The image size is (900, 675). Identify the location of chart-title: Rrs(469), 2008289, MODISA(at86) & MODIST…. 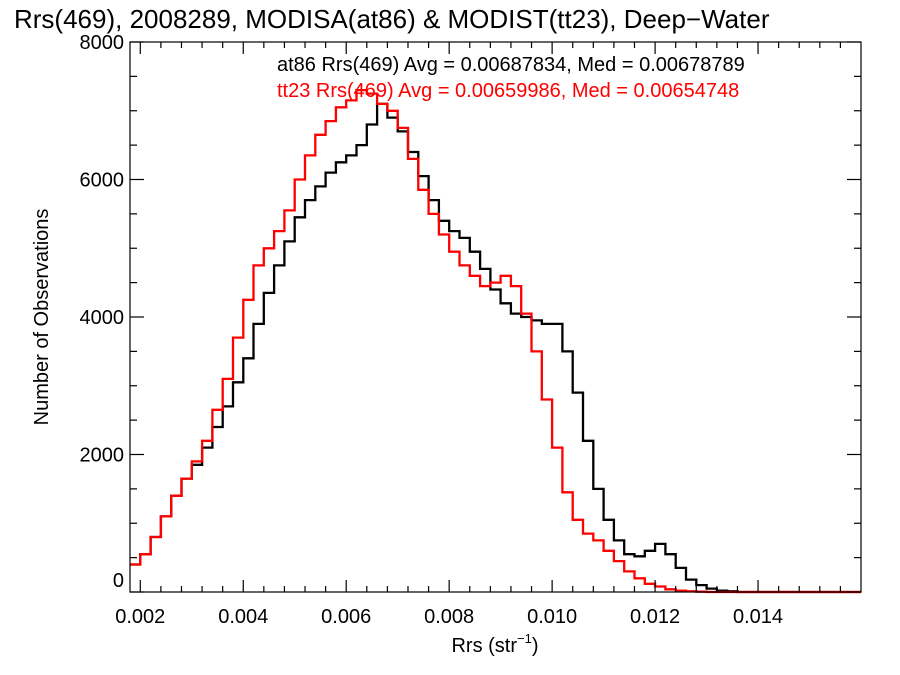
(392, 19).